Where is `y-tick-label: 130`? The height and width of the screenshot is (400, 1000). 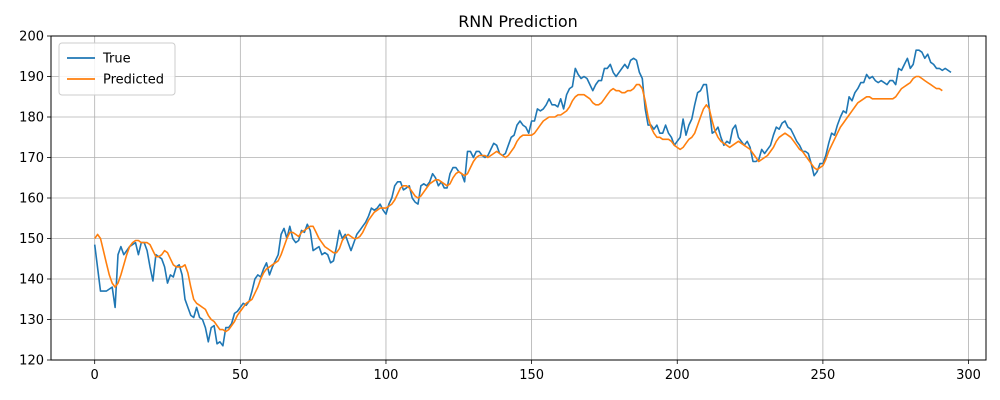 y-tick-label: 130 is located at coordinates (31, 320).